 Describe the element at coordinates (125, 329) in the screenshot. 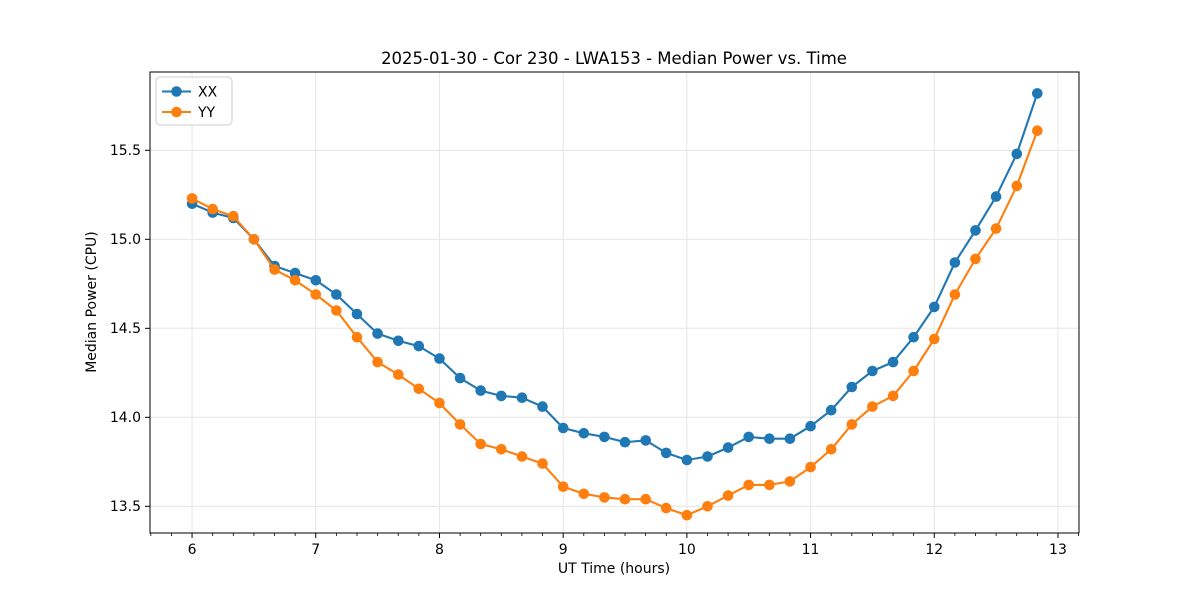

I see `y-tick-label: 14.5` at that location.